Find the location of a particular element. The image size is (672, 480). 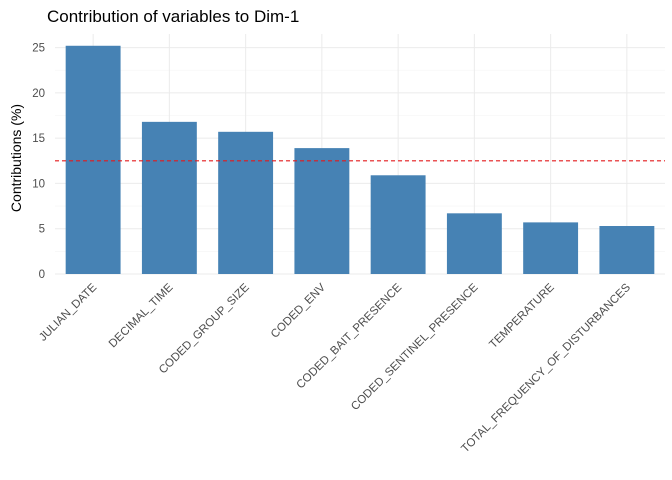

x-tick-label: CODED_SENTINEL_PRESENCE is located at coordinates (415, 347).